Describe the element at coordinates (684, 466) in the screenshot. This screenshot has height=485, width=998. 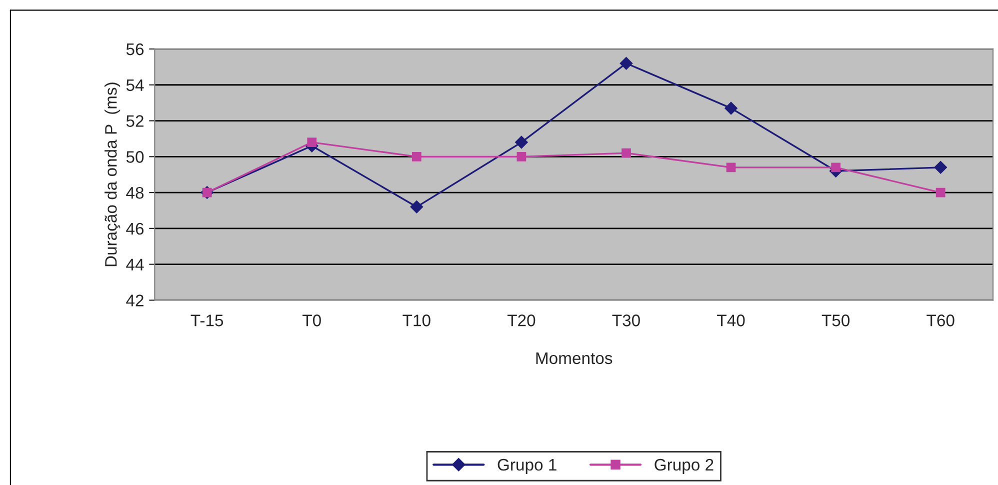
I see `legend-label: Grupo 2` at that location.